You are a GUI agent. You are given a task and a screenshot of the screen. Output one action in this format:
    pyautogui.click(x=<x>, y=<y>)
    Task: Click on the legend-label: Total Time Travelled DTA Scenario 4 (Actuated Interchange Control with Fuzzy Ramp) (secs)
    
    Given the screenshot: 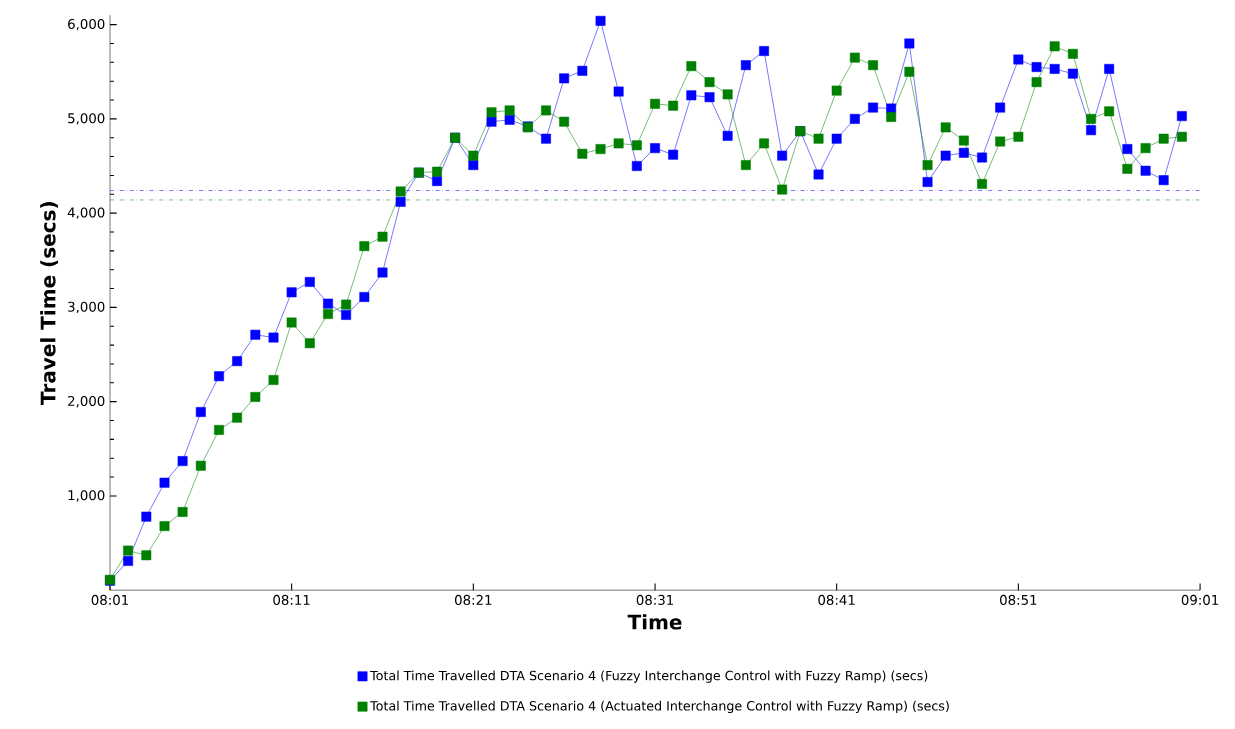 What is the action you would take?
    pyautogui.click(x=659, y=707)
    